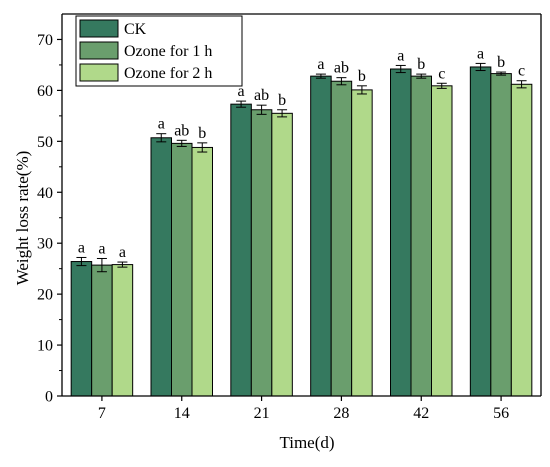 This screenshot has width=550, height=467. What do you see at coordinates (341, 413) in the screenshot?
I see `x-tick-label: 28` at bounding box center [341, 413].